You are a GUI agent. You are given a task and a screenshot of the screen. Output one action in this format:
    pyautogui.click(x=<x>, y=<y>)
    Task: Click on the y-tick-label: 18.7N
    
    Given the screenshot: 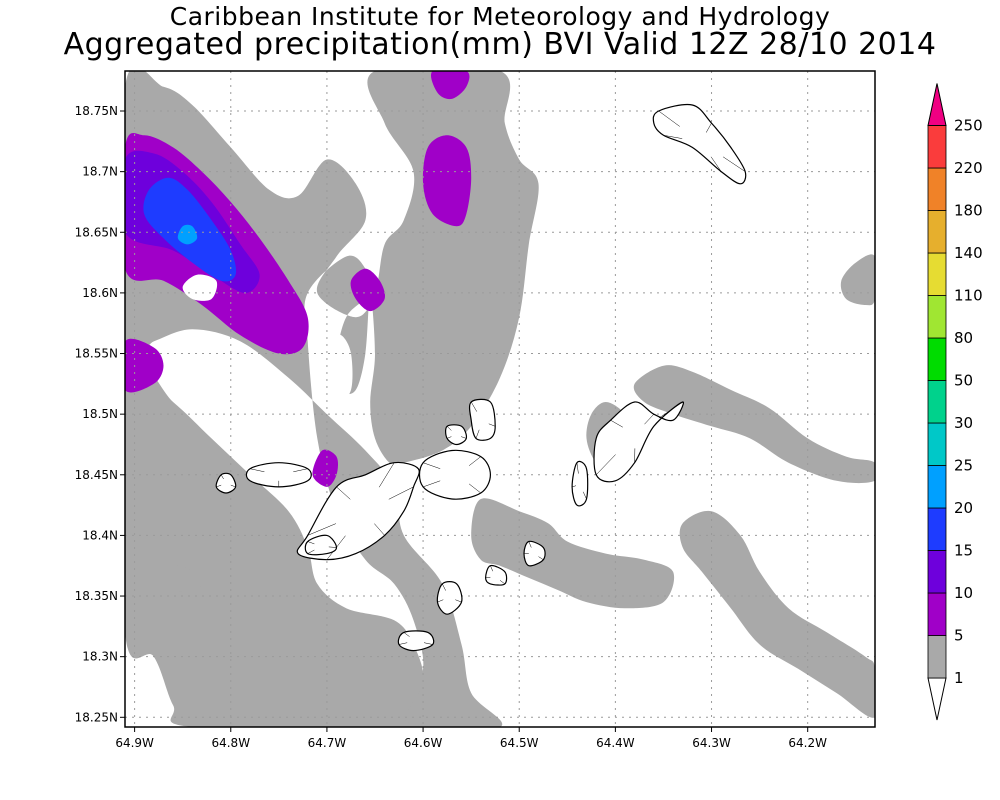 What is the action you would take?
    pyautogui.click(x=100, y=172)
    